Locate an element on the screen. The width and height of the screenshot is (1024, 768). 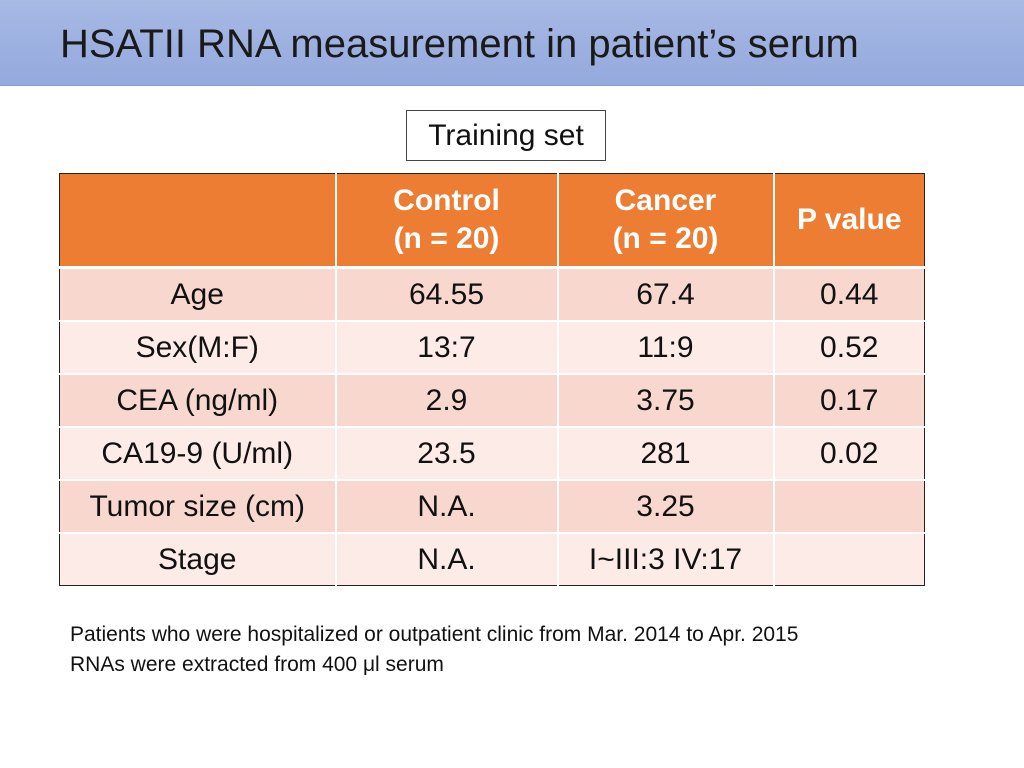
header-cell-pvalue: P value is located at coordinates (849, 221).